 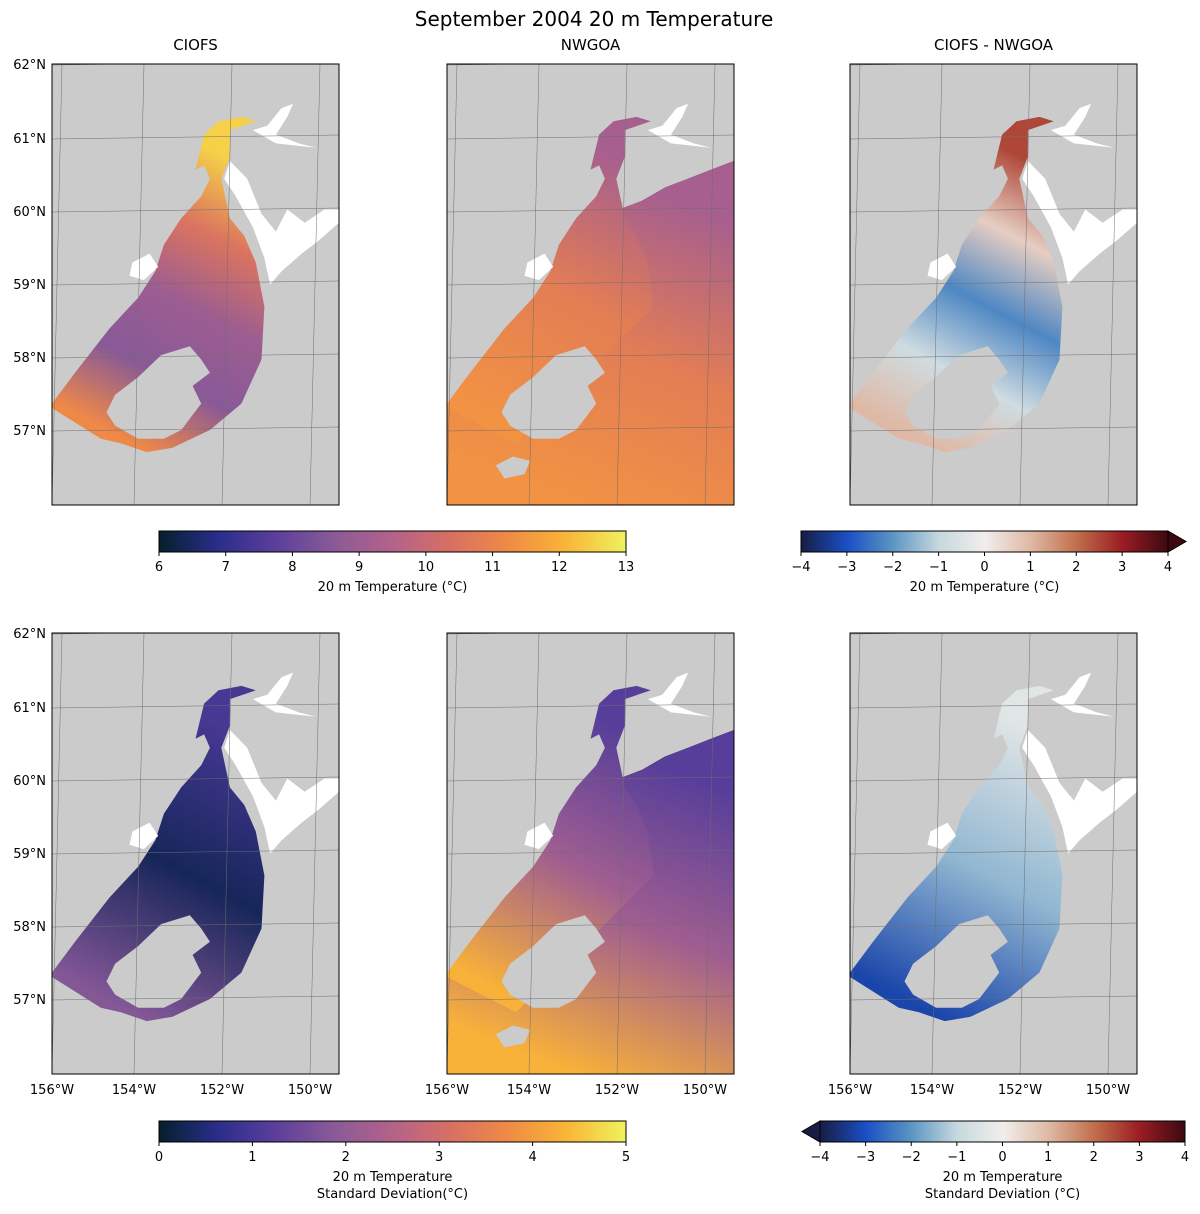 What do you see at coordinates (1177, 541) in the screenshot?
I see `colorbar-extend-max` at bounding box center [1177, 541].